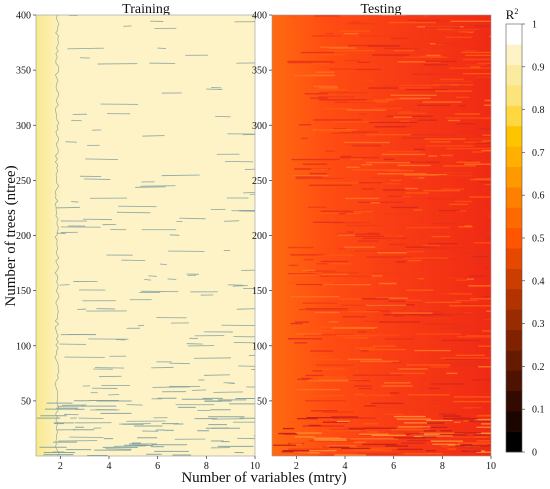  Describe the element at coordinates (26, 209) in the screenshot. I see `training-y-axis: 50 100 150 200 250 300 350 400` at that location.